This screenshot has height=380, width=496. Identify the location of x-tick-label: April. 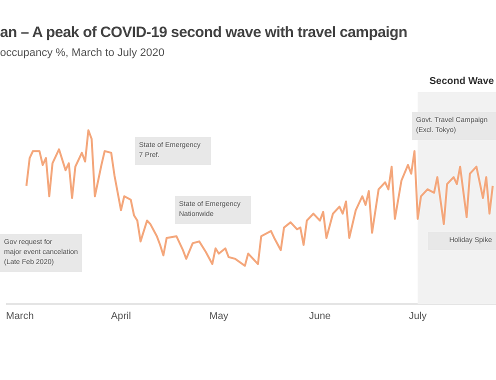
(120, 316).